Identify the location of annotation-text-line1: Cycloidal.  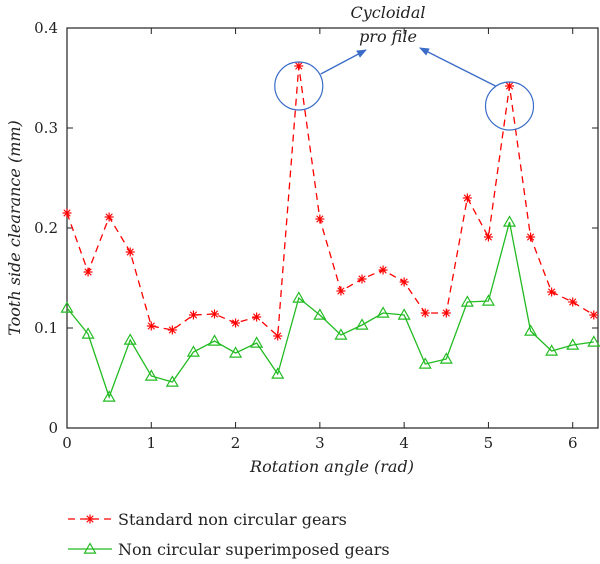
(387, 12).